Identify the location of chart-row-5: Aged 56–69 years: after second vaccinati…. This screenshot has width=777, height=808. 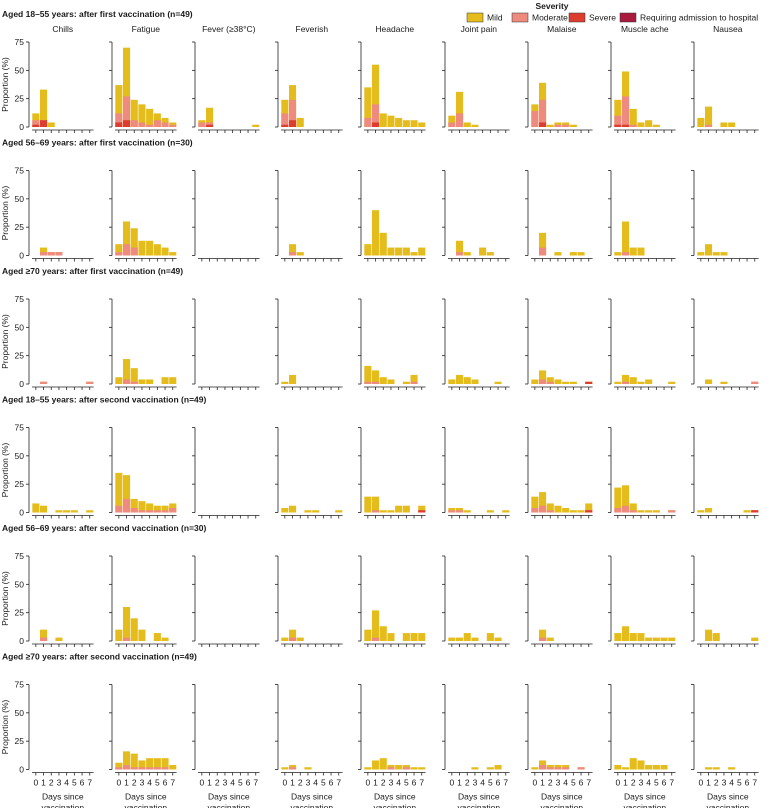
(379, 585).